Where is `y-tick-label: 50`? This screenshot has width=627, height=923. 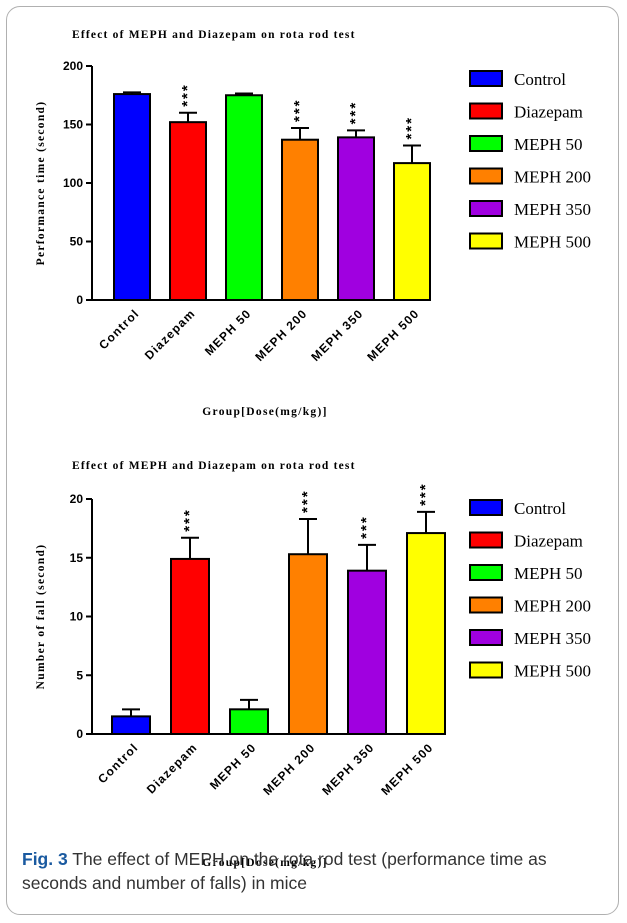
y-tick-label: 50 is located at coordinates (77, 242).